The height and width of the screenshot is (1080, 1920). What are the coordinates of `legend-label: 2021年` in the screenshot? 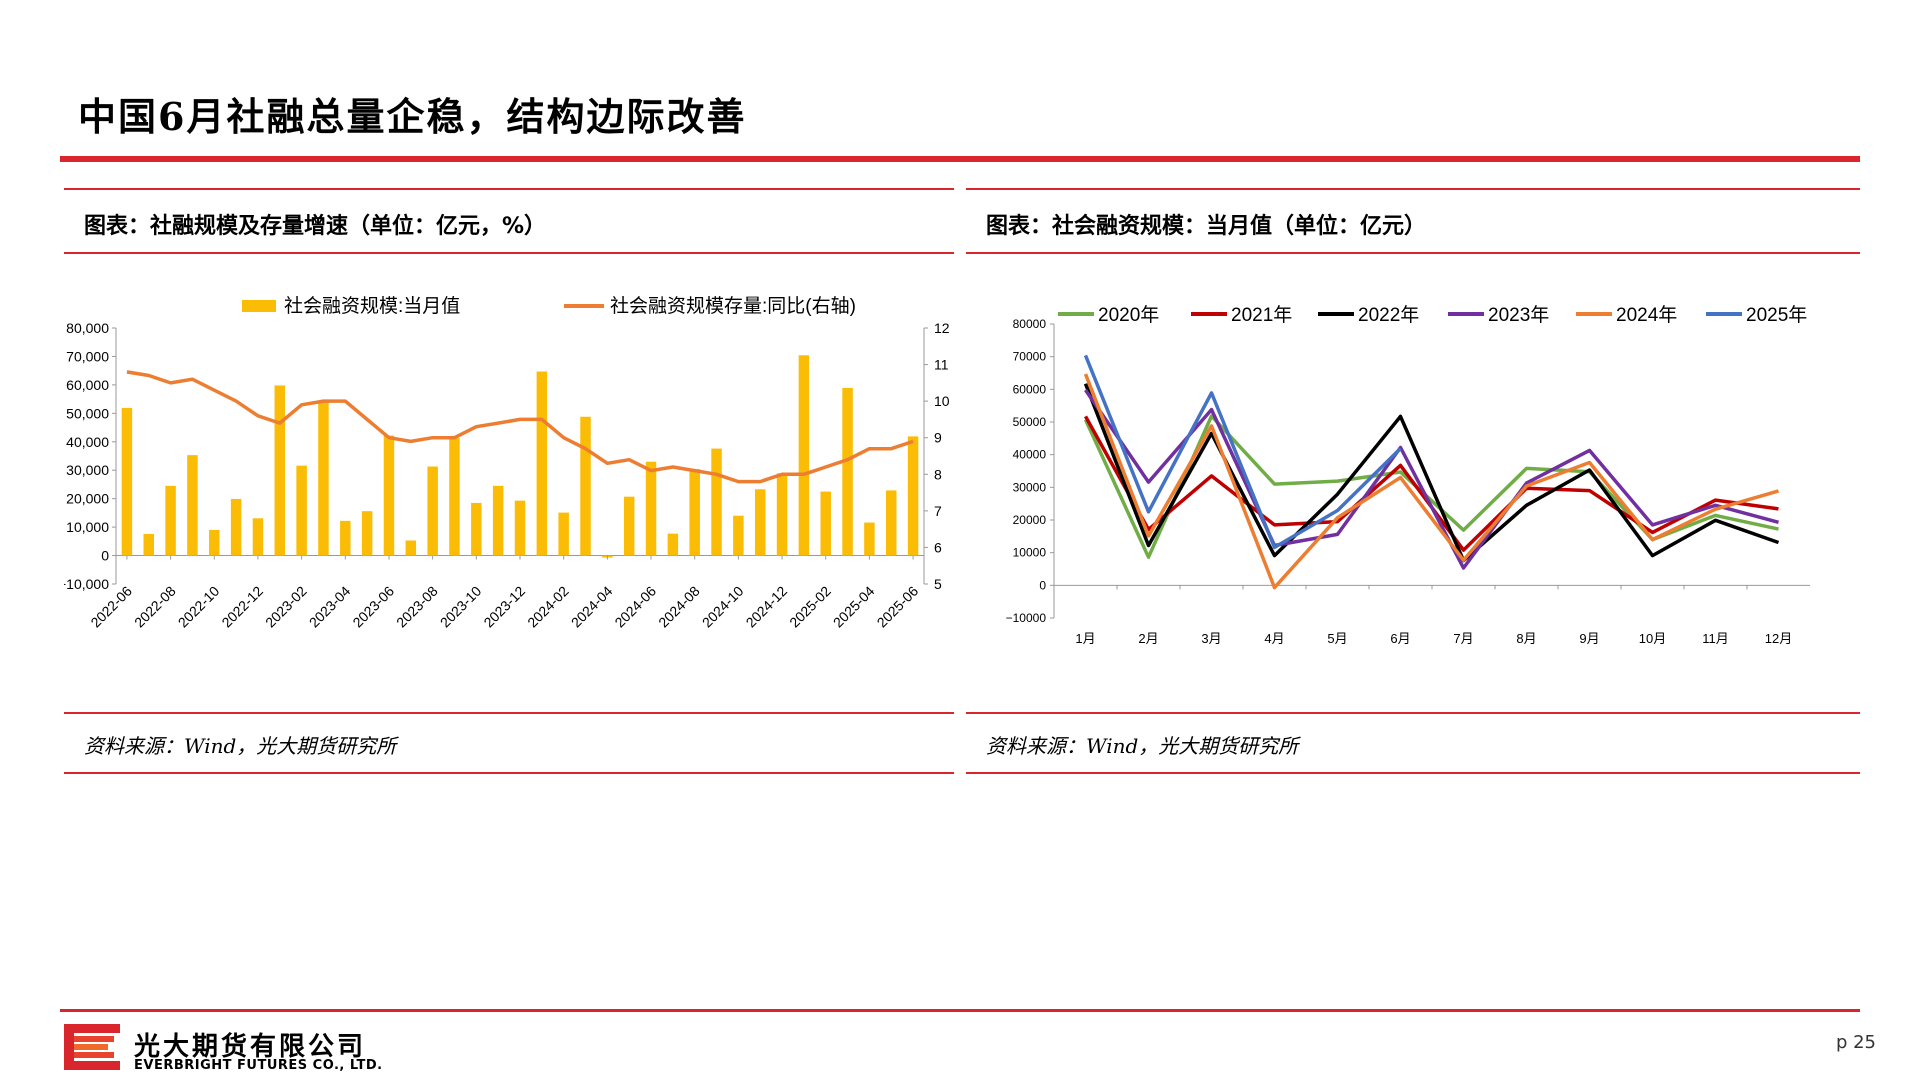 It's located at (1261, 315).